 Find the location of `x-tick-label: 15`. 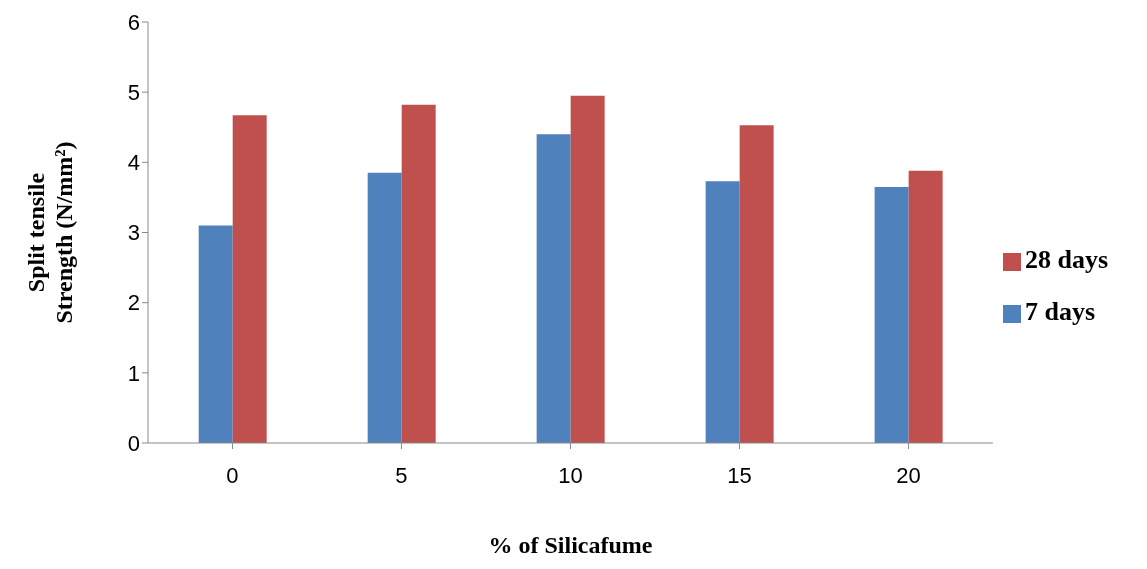

x-tick-label: 15 is located at coordinates (739, 475).